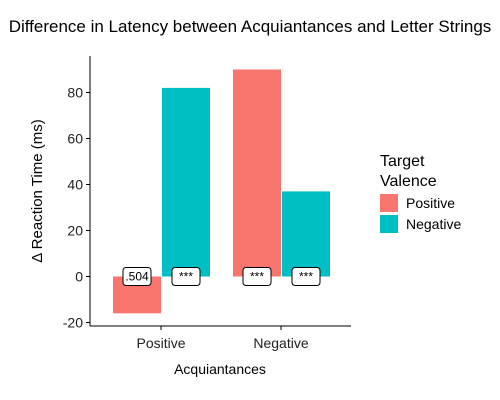 This screenshot has width=500, height=400. I want to click on bar-positive-negative, so click(257, 173).